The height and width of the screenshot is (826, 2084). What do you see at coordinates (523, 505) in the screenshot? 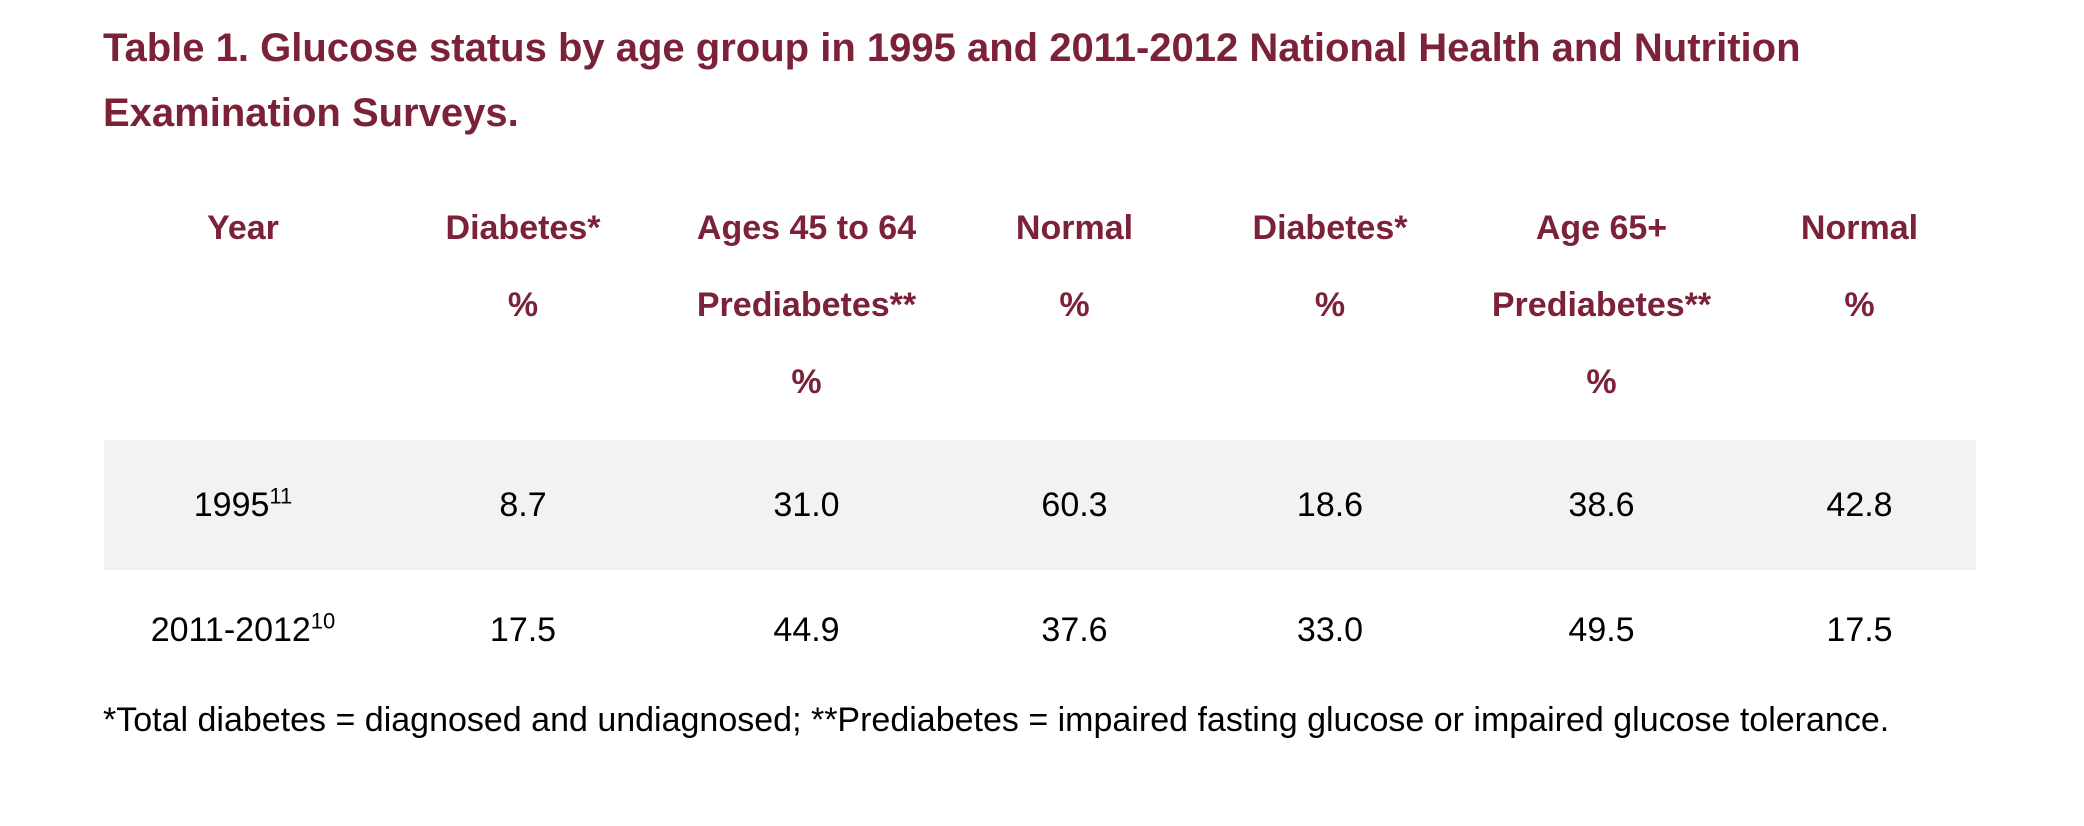
I see `cell-1995-diabetes-45-64: 8.7` at bounding box center [523, 505].